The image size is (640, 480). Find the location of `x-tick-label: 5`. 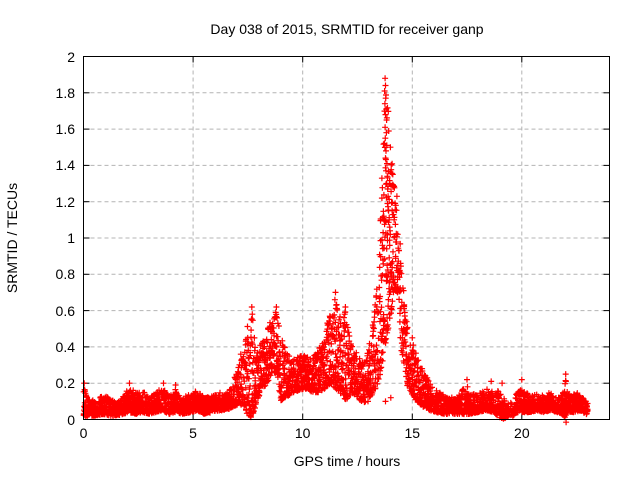

x-tick-label: 5 is located at coordinates (193, 433).